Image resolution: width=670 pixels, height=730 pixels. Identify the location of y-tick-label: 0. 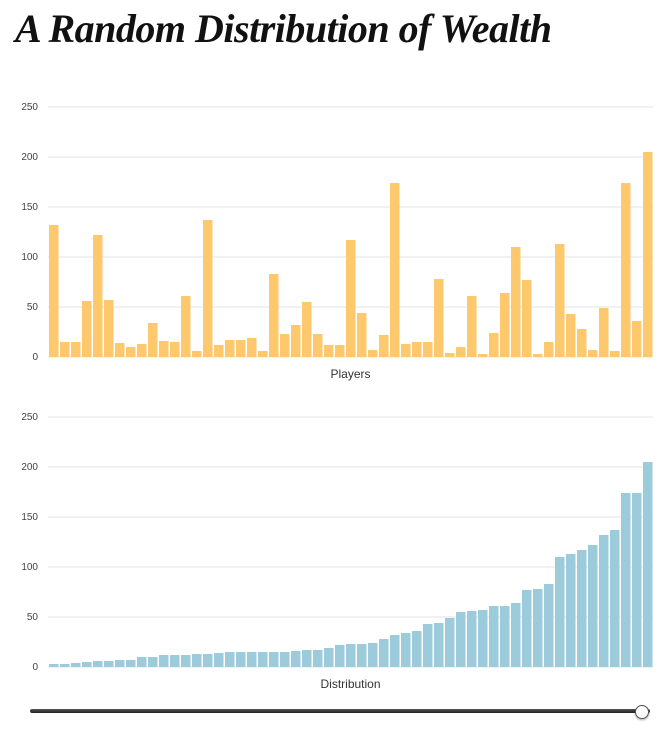
(35, 357).